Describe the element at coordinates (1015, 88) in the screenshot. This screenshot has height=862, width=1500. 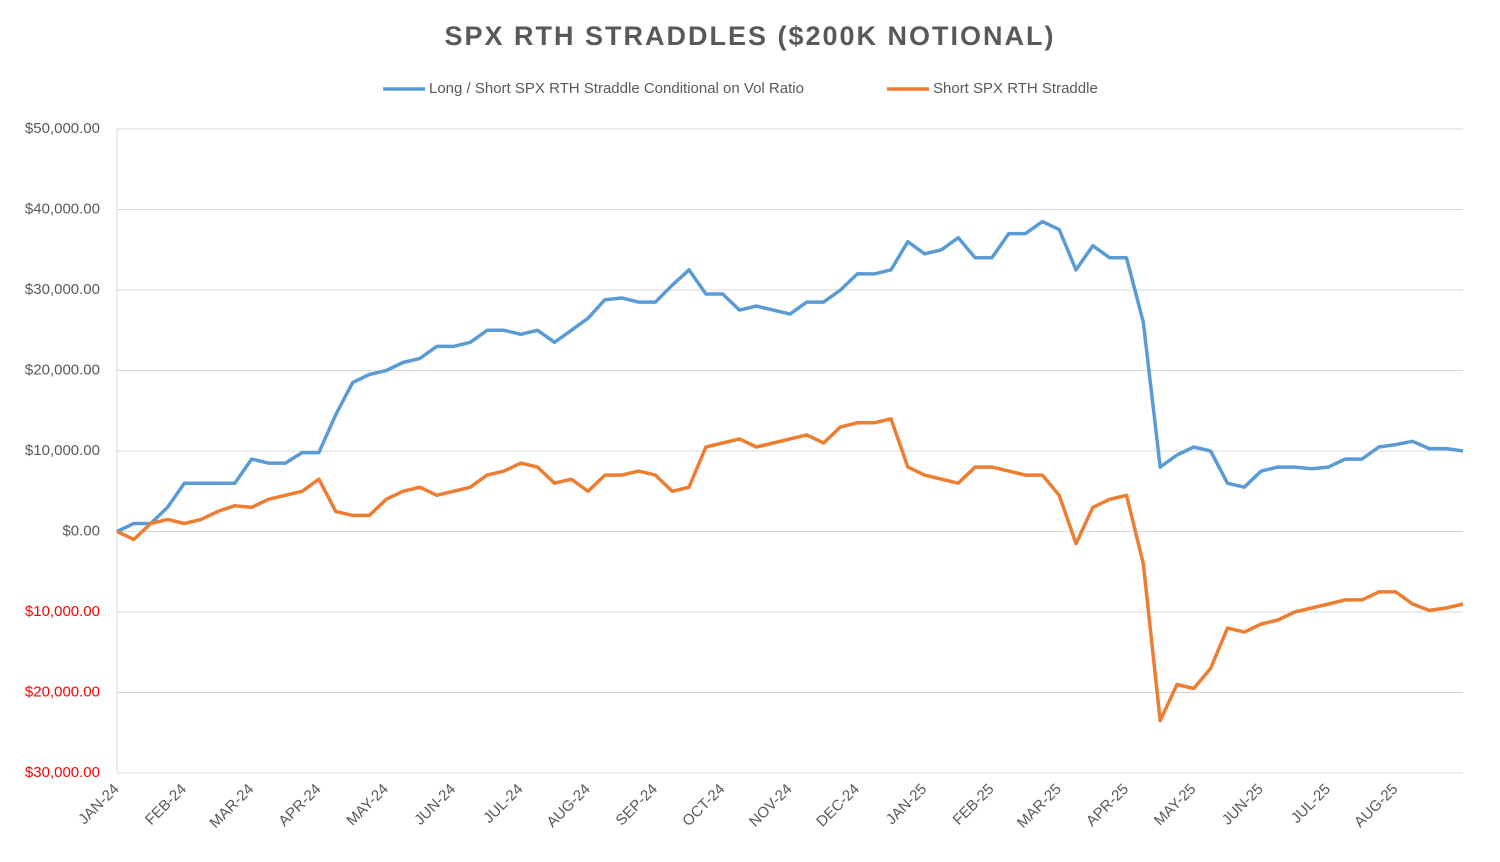
I see `legend-label: Short SPX RTH Straddle` at that location.